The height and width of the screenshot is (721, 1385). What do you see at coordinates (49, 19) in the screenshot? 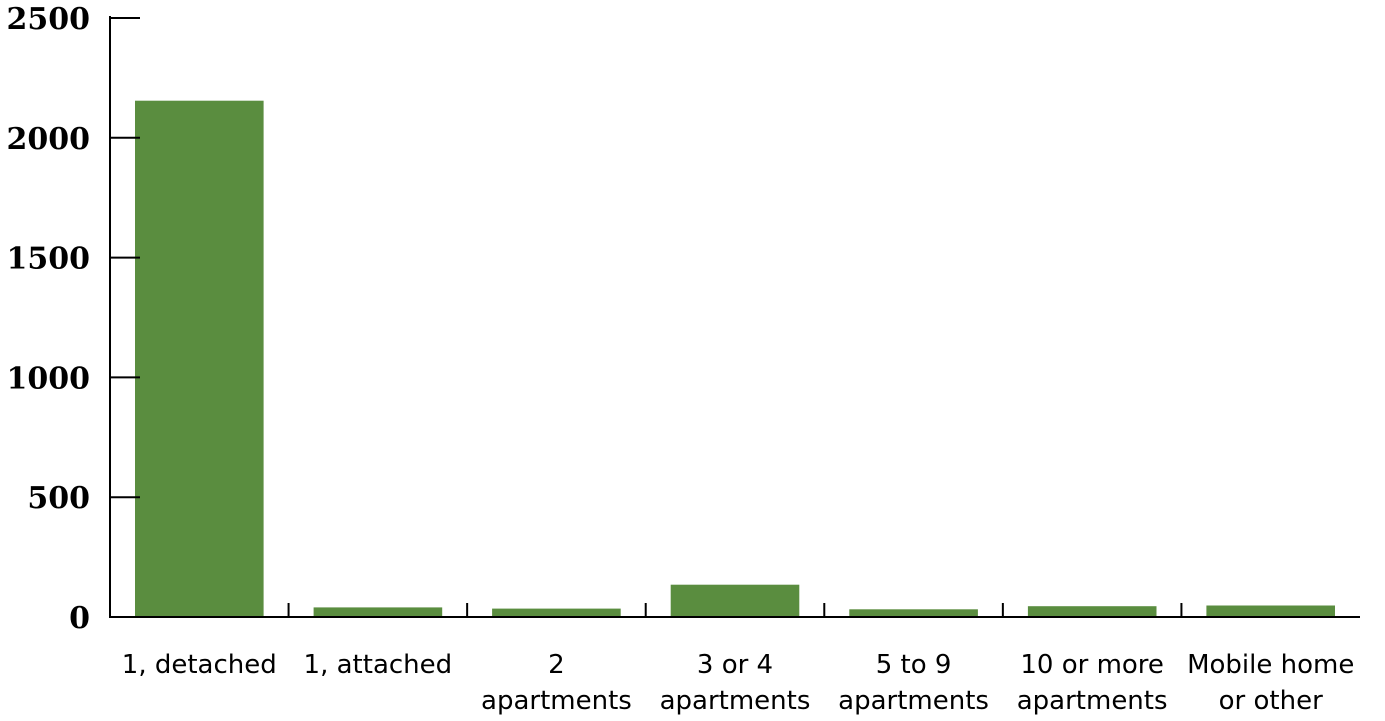
I see `y-tick-label-5: 2500` at bounding box center [49, 19].